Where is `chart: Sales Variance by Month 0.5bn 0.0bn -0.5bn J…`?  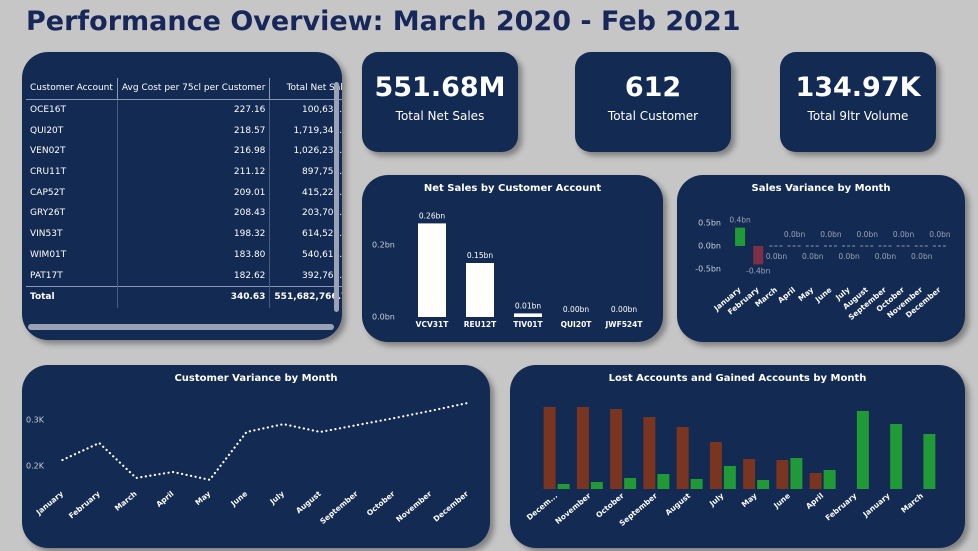
chart: Sales Variance by Month 0.5bn 0.0bn -0.5bn J… is located at coordinates (823, 252).